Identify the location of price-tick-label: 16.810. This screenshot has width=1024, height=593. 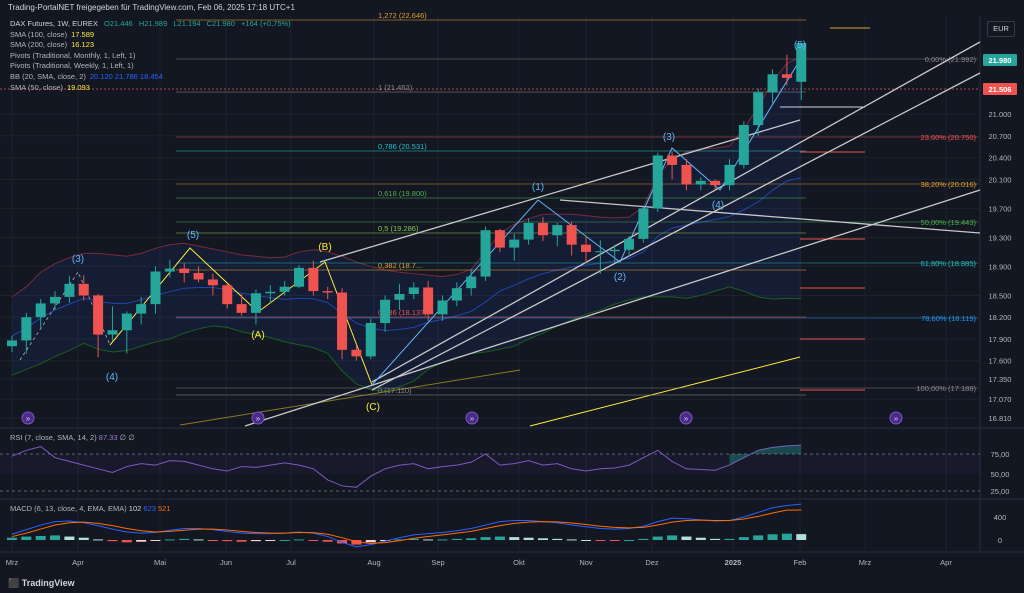
(1000, 418).